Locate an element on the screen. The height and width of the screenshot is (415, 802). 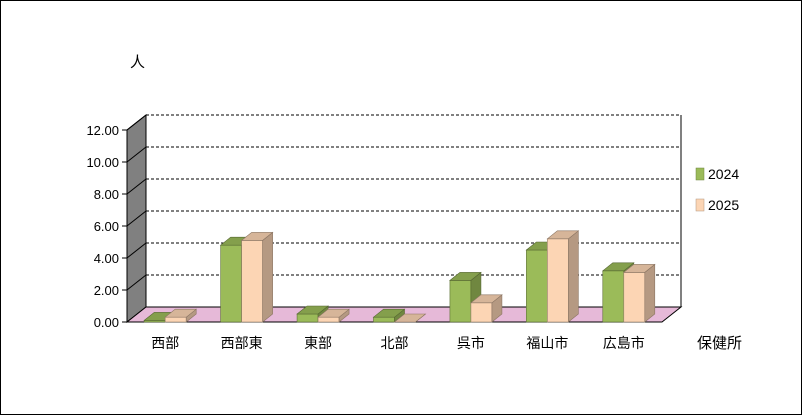
y-tick-label: 6.00 is located at coordinates (106, 226).